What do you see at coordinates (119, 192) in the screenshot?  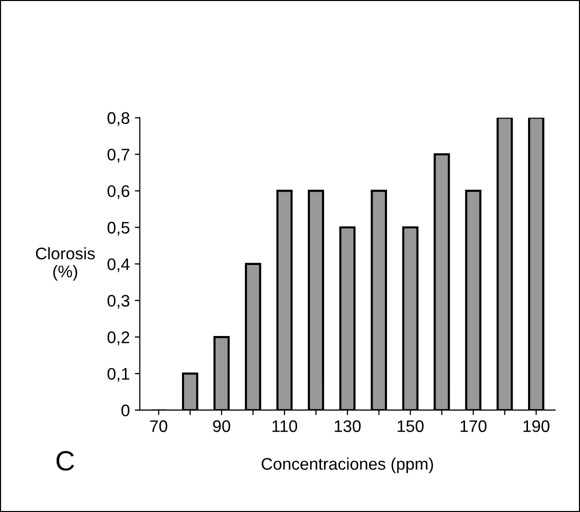 I see `y-tick-label: 0,6` at bounding box center [119, 192].